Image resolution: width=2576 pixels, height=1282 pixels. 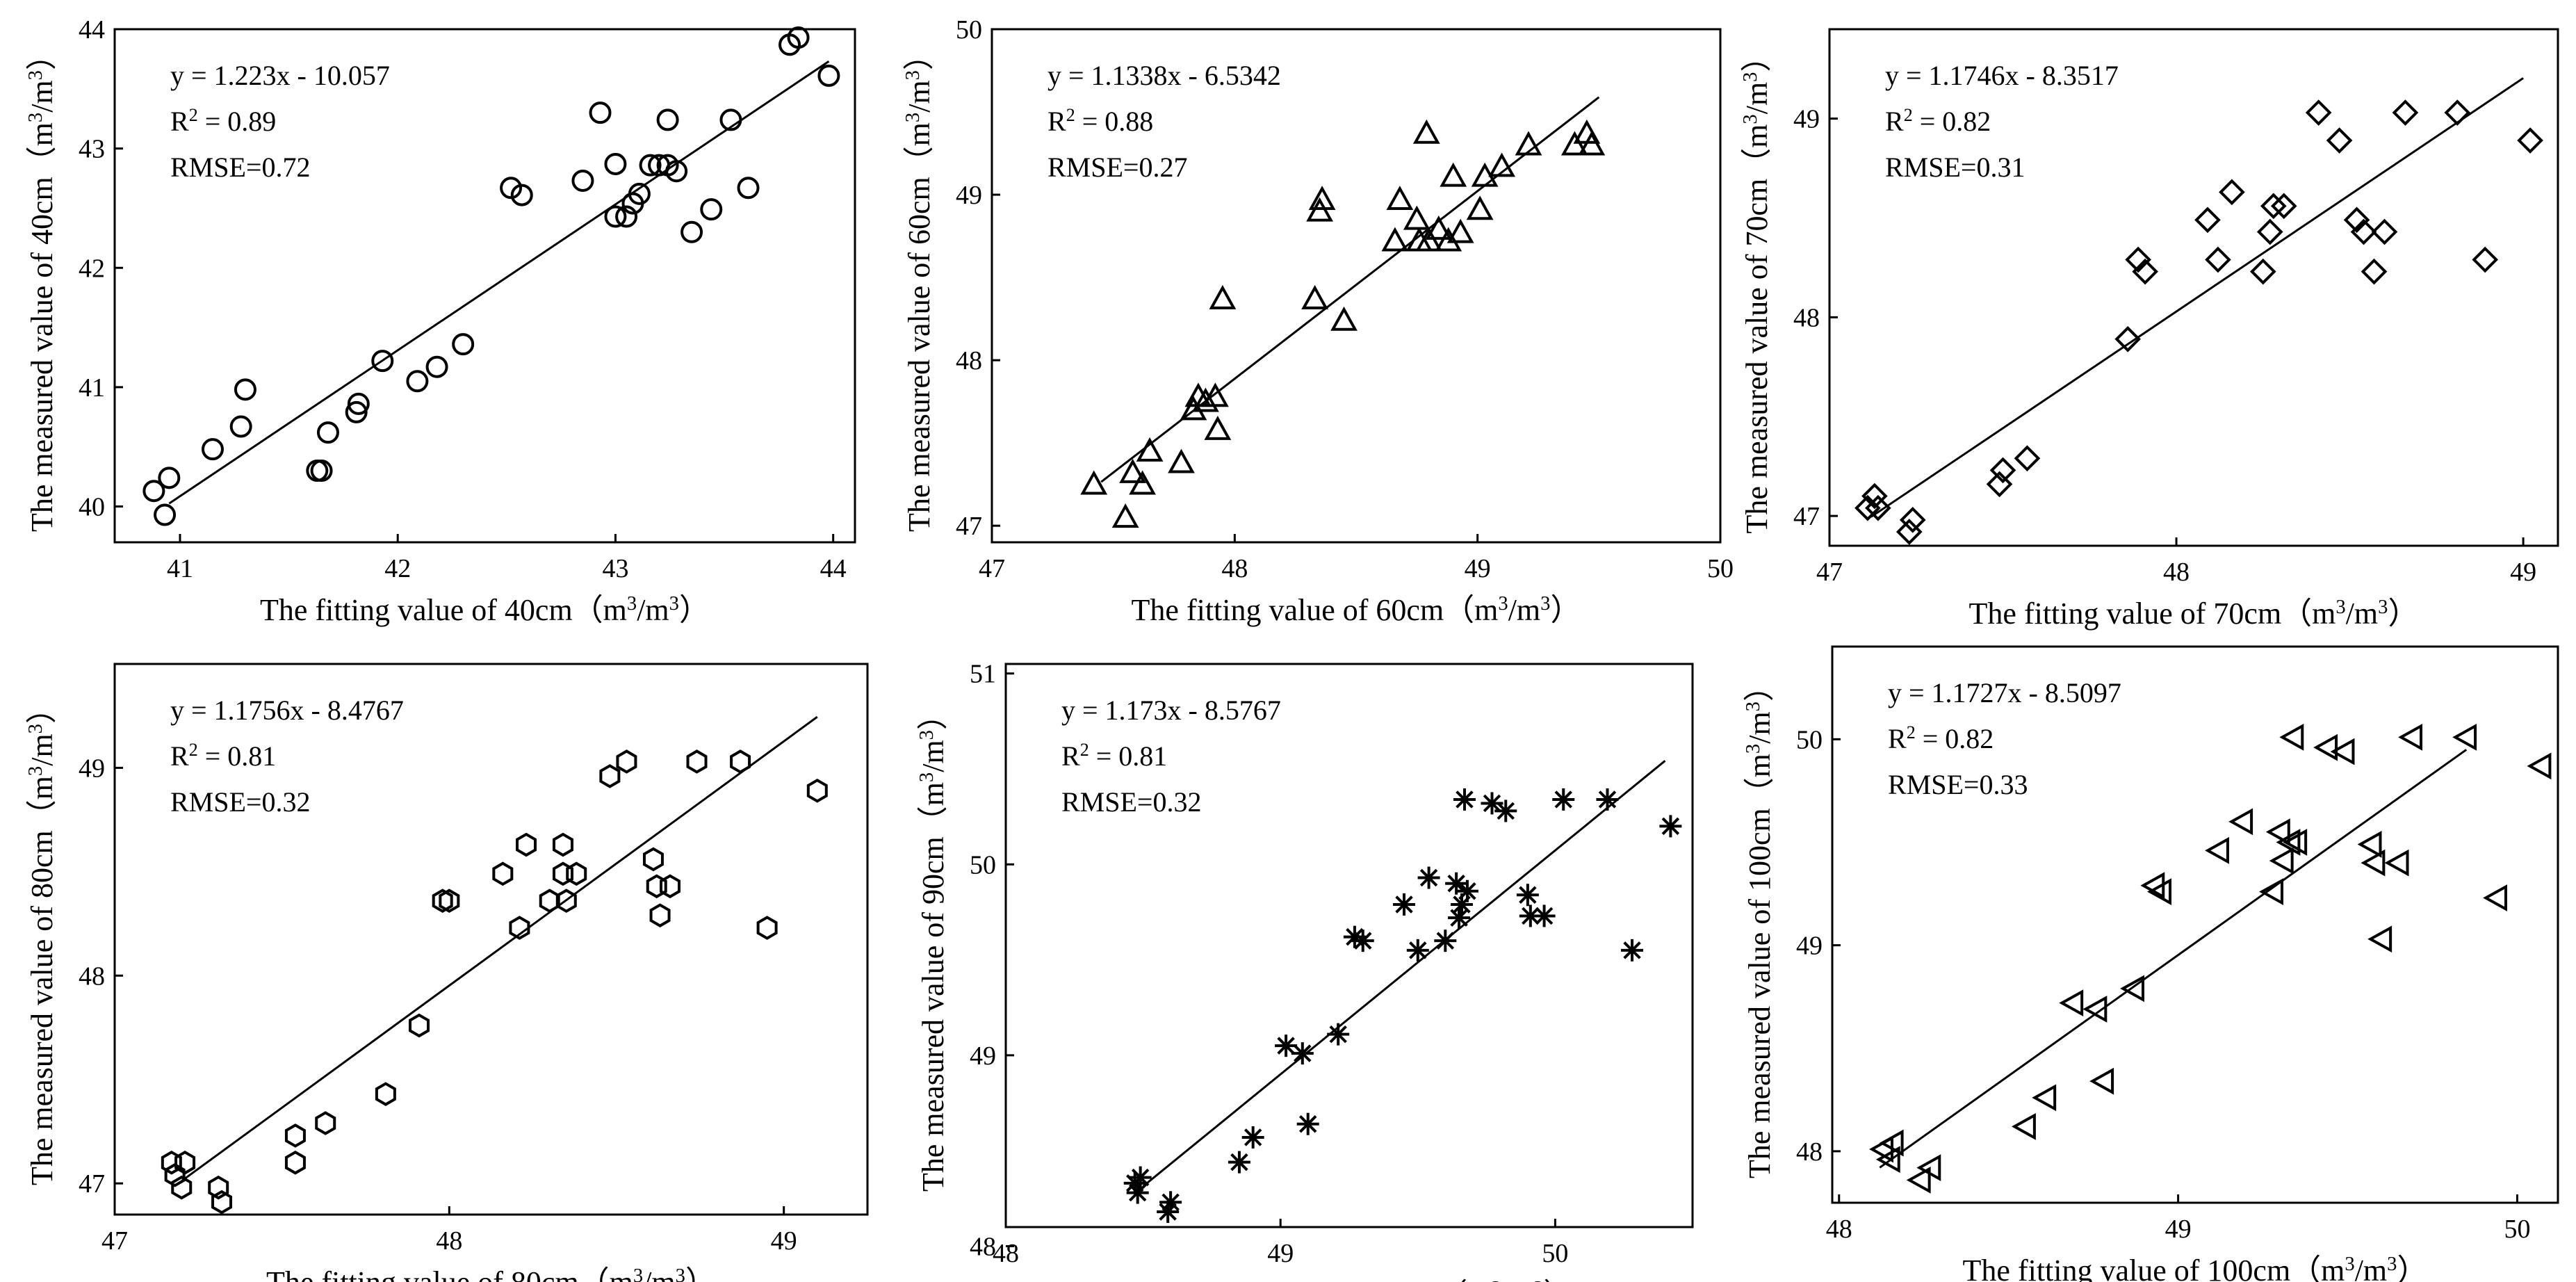 What do you see at coordinates (2004, 692) in the screenshot?
I see `regression-equation: y = 1.1727x - 8.5097` at bounding box center [2004, 692].